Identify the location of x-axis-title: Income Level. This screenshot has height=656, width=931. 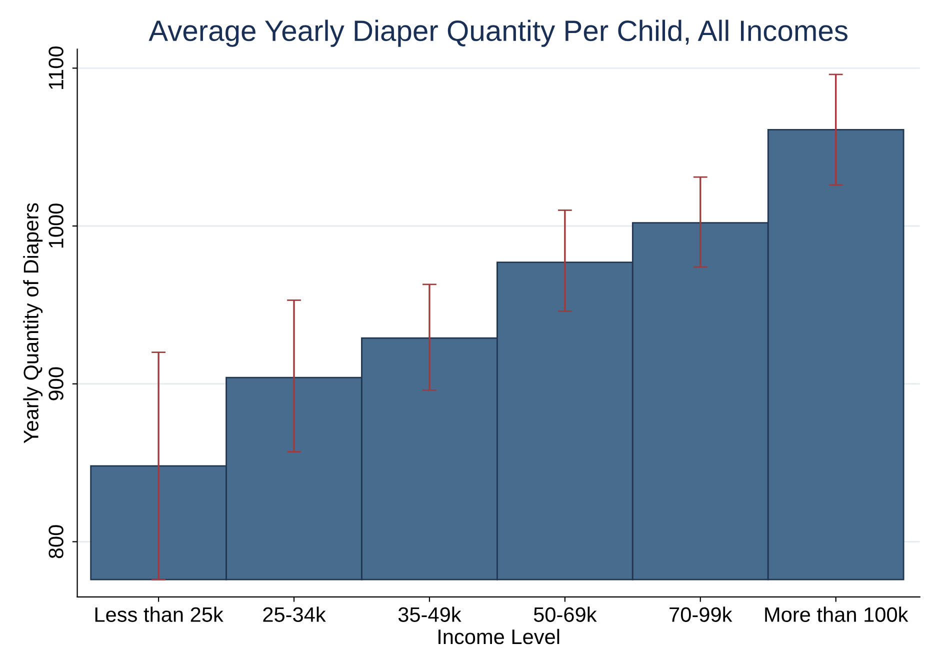
(499, 636).